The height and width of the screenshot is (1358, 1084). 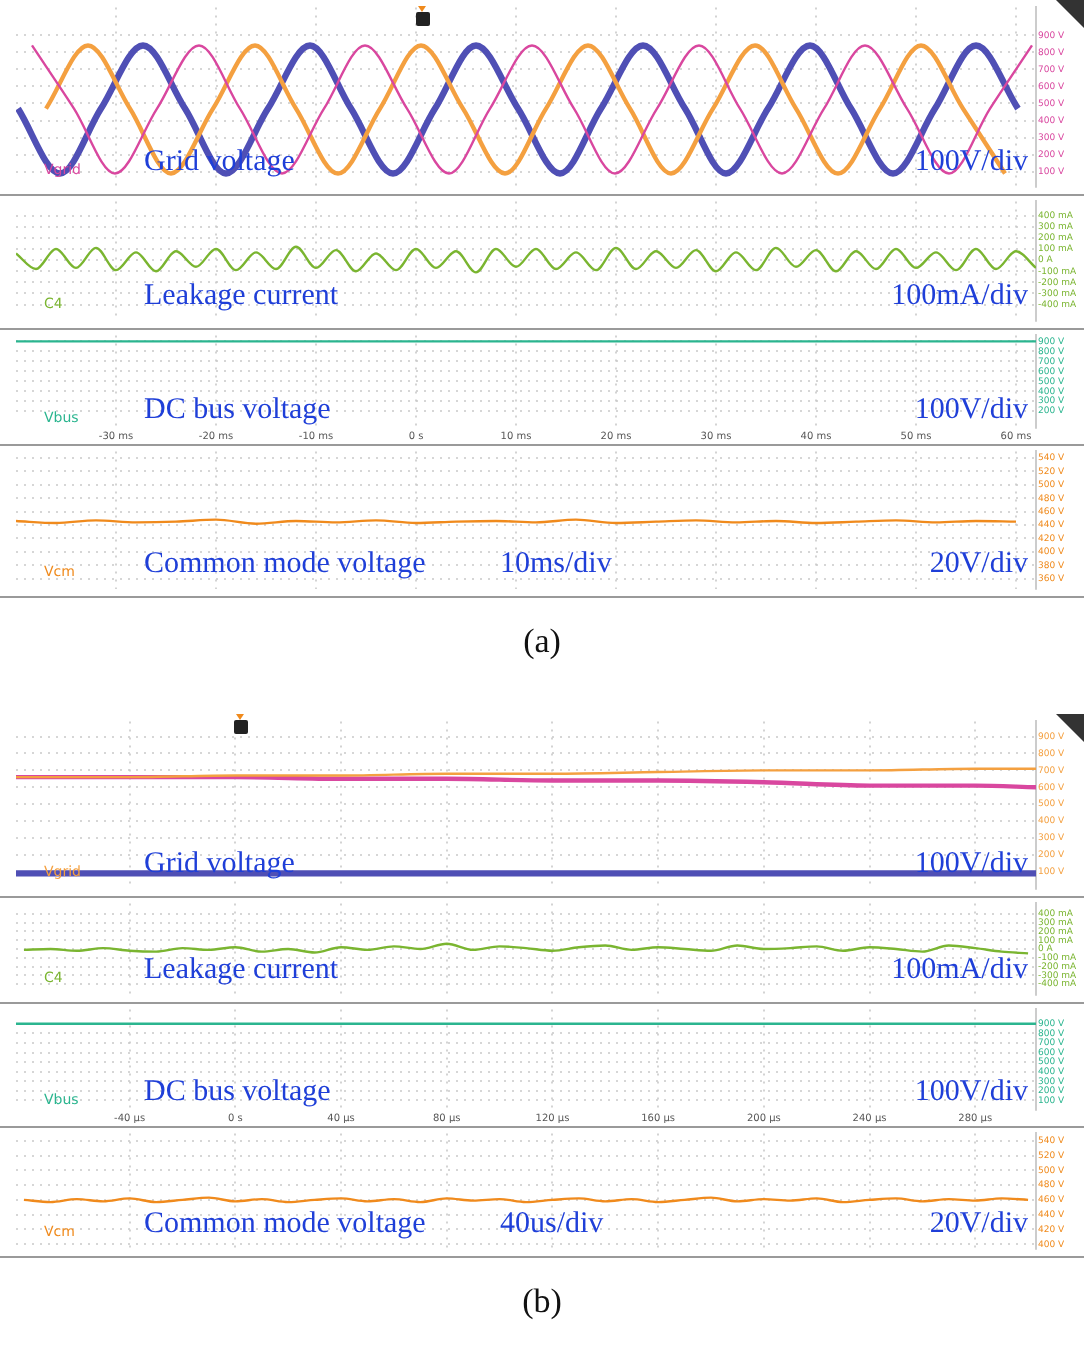 What do you see at coordinates (542, 641) in the screenshot?
I see `text: (a)` at bounding box center [542, 641].